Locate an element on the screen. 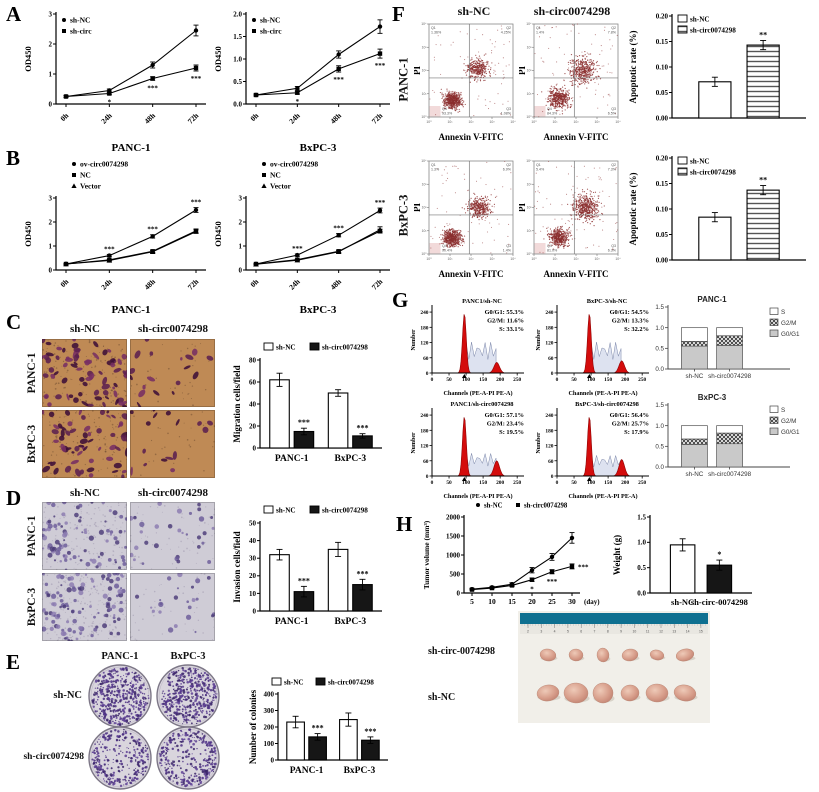 This screenshot has width=819, height=792. panelE-dish-bxpc3-shnc is located at coordinates (188, 696).